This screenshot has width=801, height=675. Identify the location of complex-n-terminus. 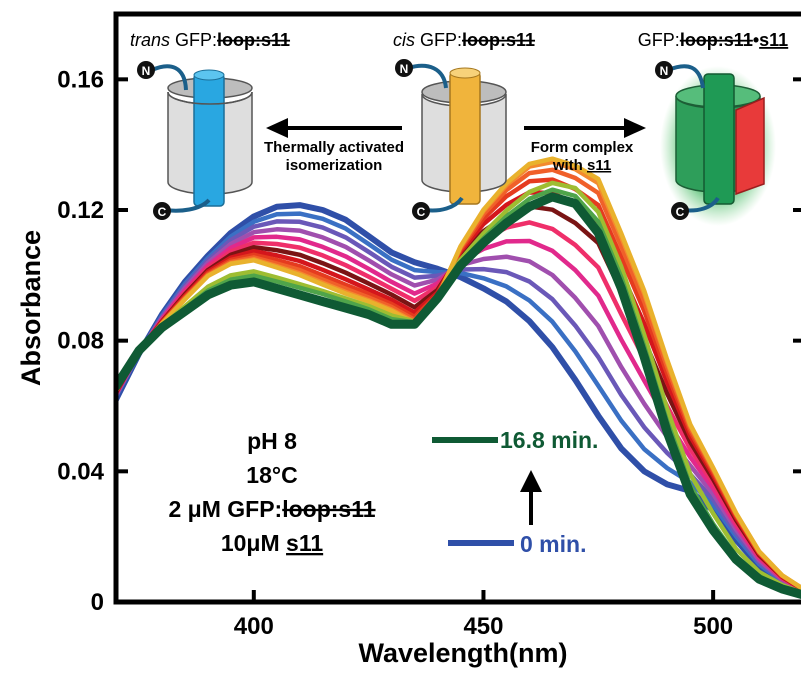
(664, 70).